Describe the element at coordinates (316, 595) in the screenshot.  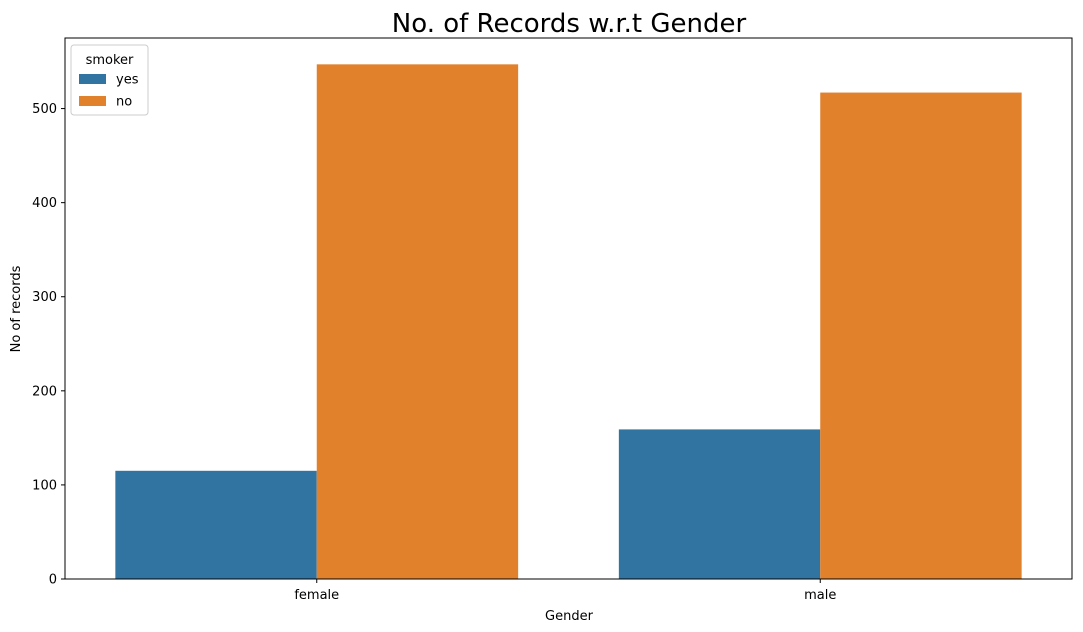
I see `x-tick-label: female` at that location.